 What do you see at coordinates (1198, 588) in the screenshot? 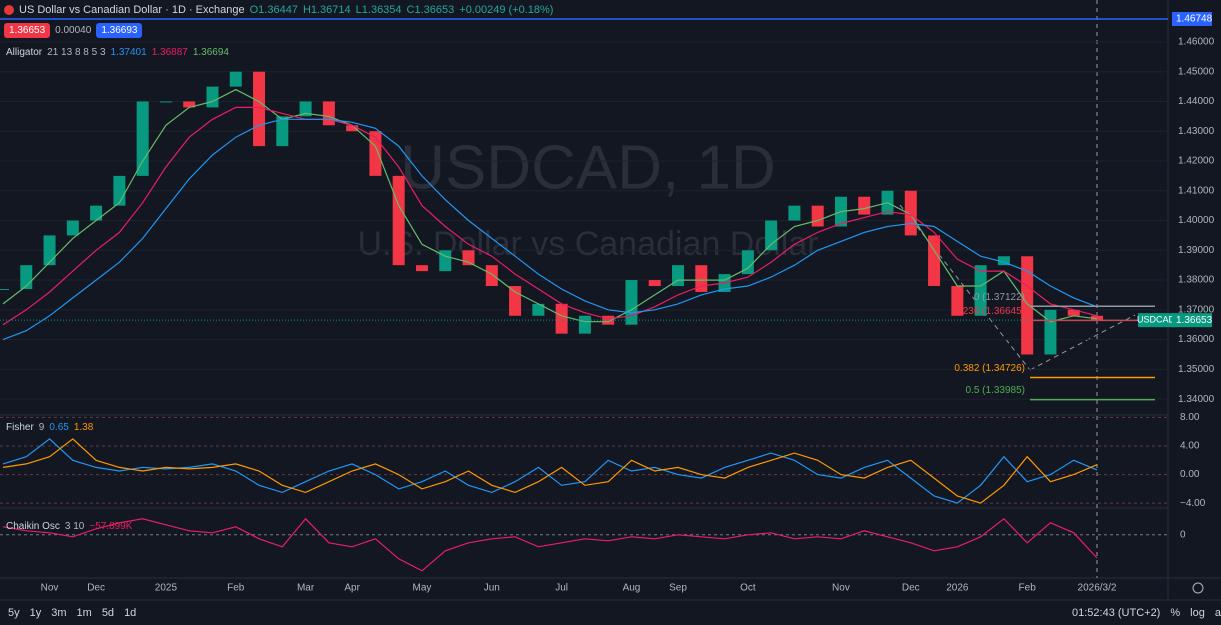
I see `settings-icon` at bounding box center [1198, 588].